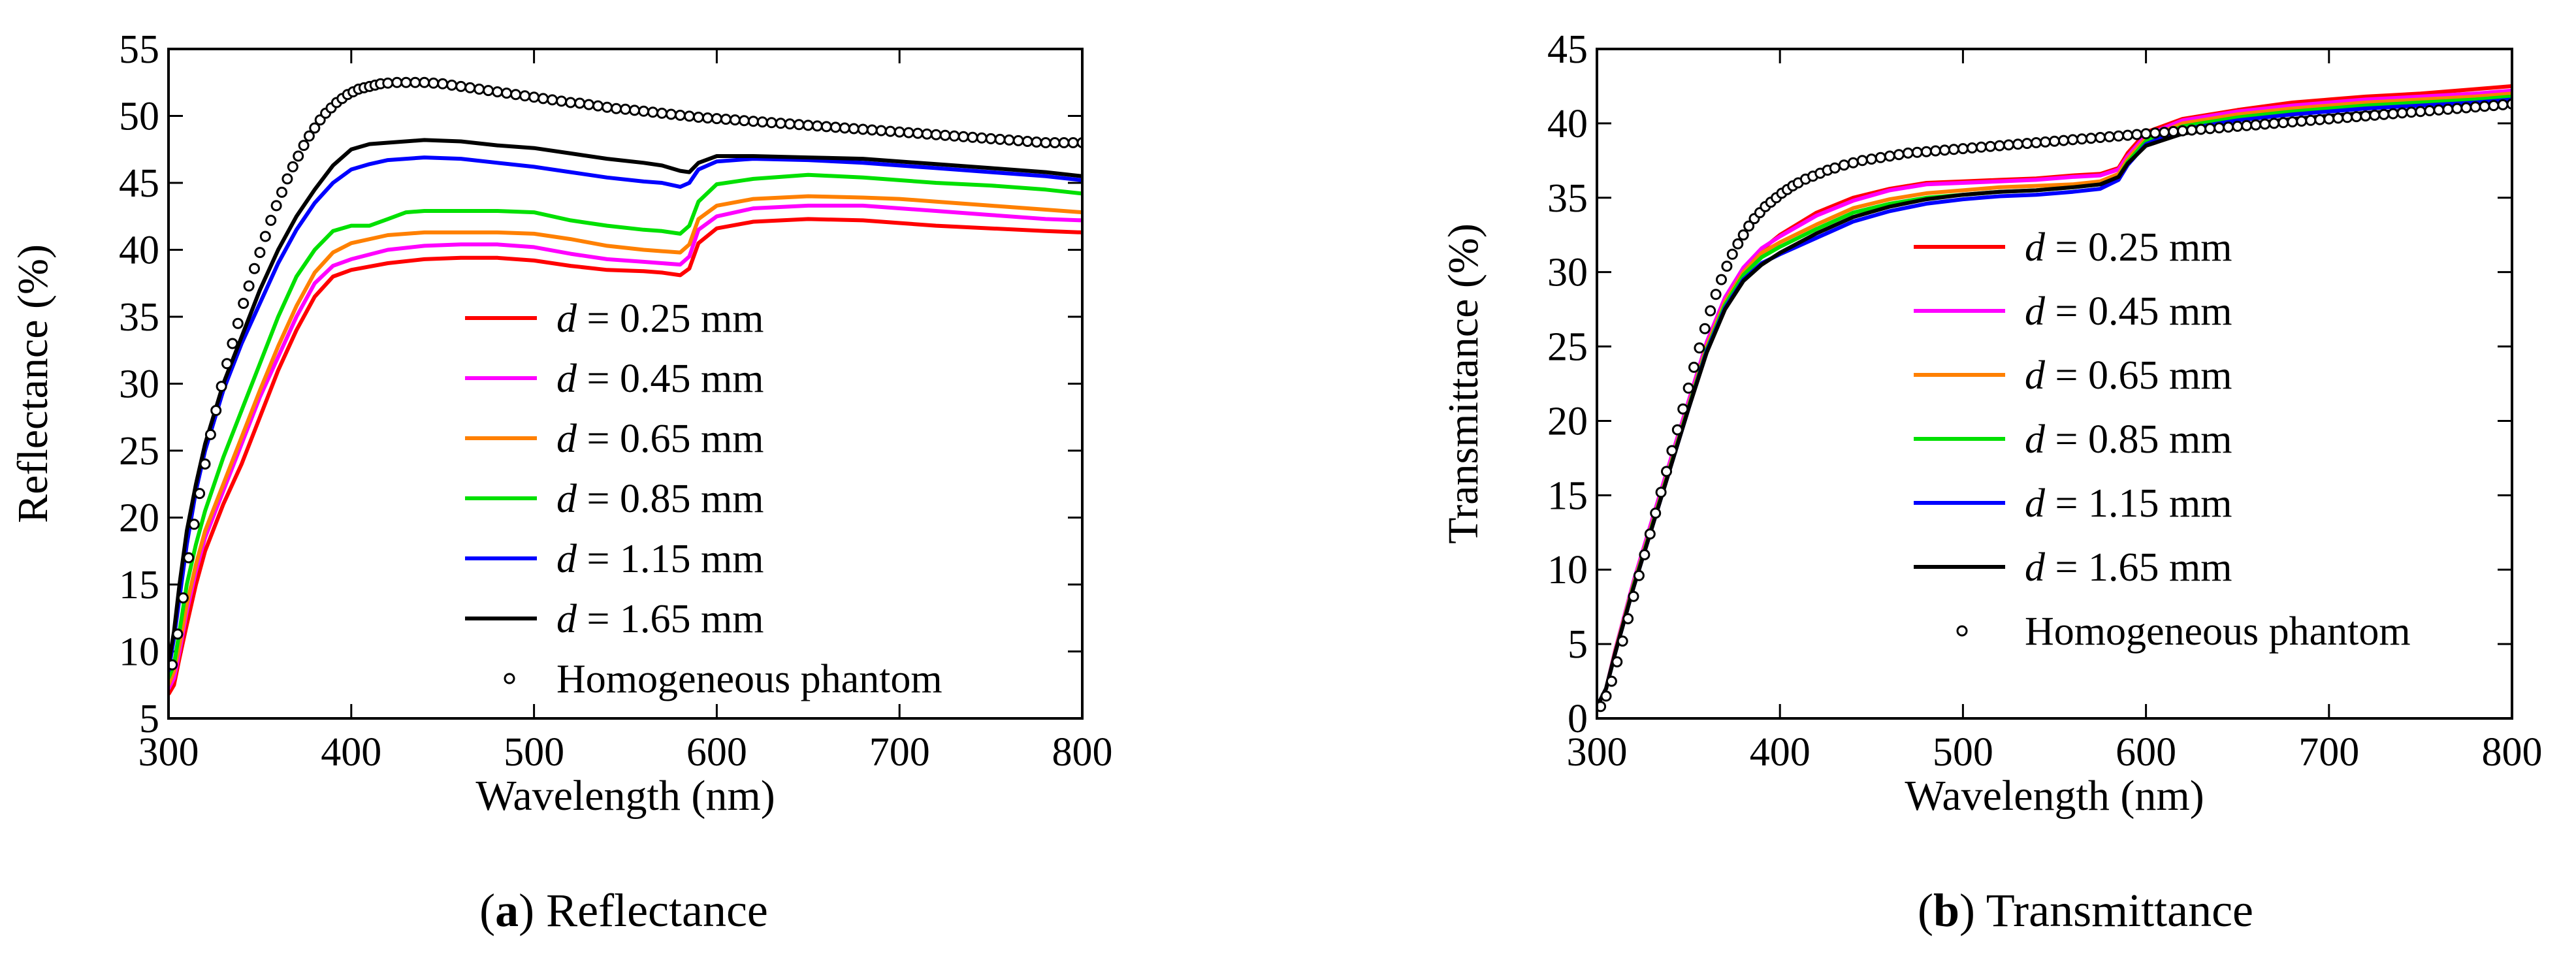 Image resolution: width=2576 pixels, height=962 pixels. I want to click on legend-label-homogeneous: Homogeneous phantom, so click(2218, 631).